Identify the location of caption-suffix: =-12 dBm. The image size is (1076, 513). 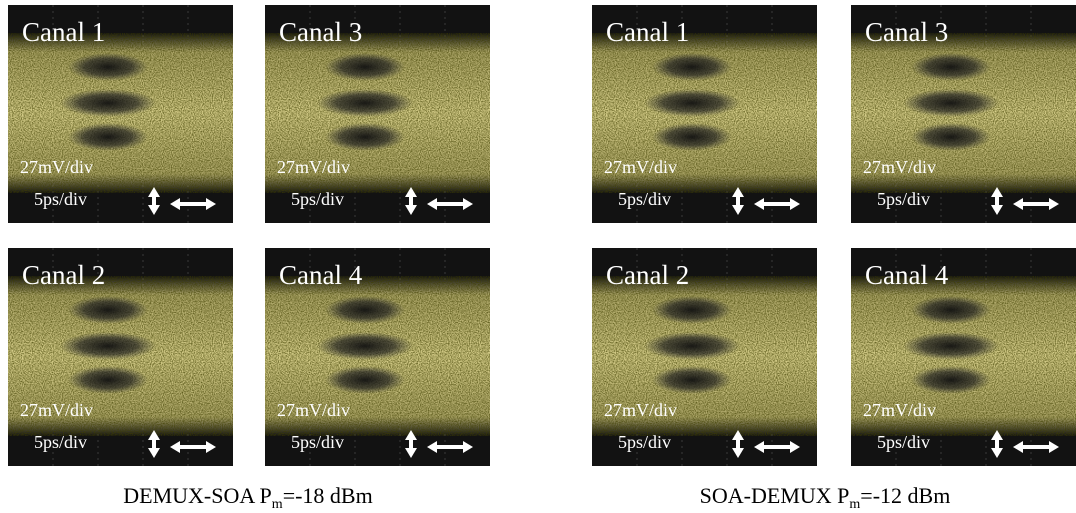
(905, 495).